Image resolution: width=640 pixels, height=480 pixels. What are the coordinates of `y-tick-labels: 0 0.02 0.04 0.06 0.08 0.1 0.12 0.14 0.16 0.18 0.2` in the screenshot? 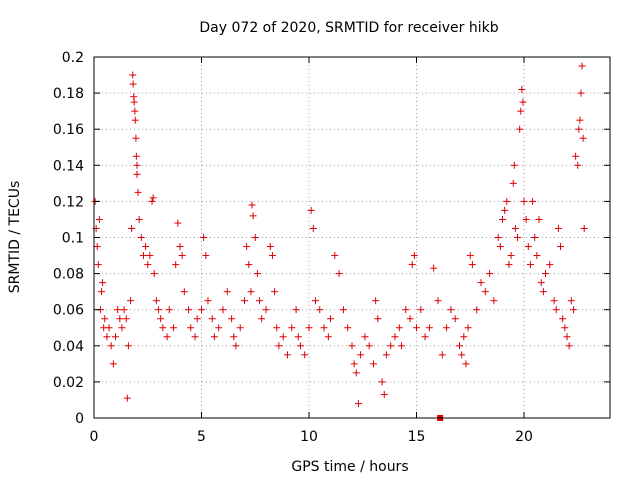 It's located at (68, 238).